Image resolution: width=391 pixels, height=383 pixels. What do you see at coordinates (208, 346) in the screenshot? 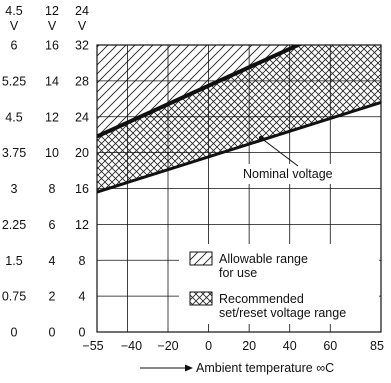
I see `x-tick-label: 0` at bounding box center [208, 346].